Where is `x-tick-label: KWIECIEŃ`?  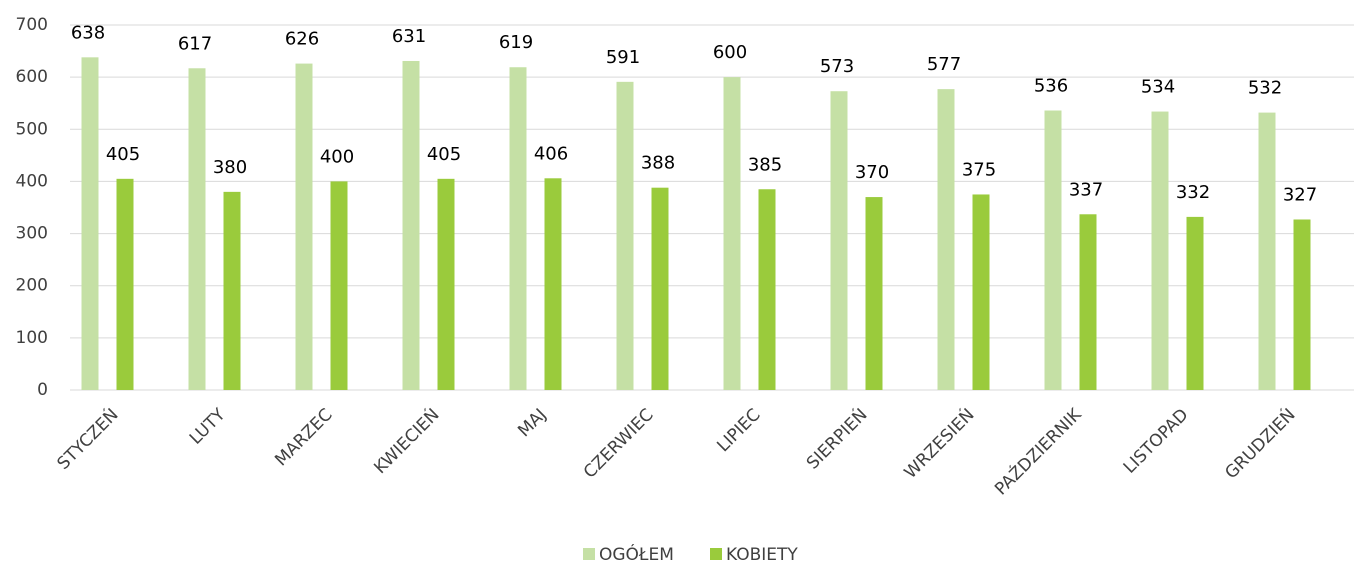
x-tick-label: KWIECIEŃ is located at coordinates (406, 441).